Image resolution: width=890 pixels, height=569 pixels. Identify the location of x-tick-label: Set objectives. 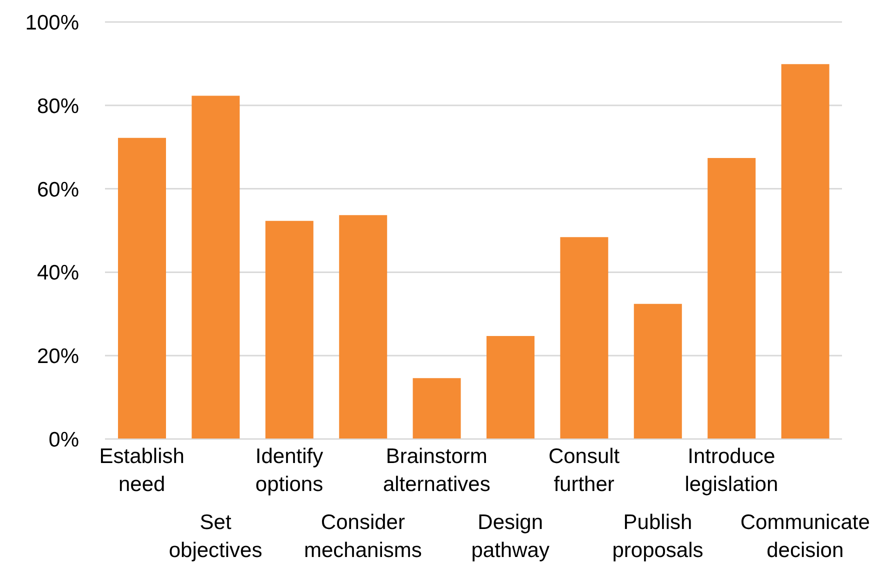
(215, 536).